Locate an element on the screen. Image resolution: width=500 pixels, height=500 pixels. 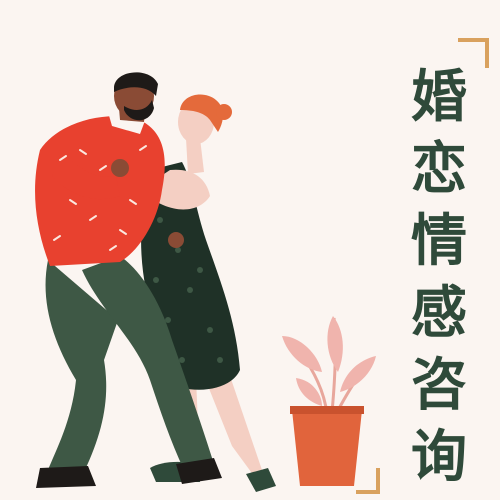
title-char-6: 询 is located at coordinates (439, 457).